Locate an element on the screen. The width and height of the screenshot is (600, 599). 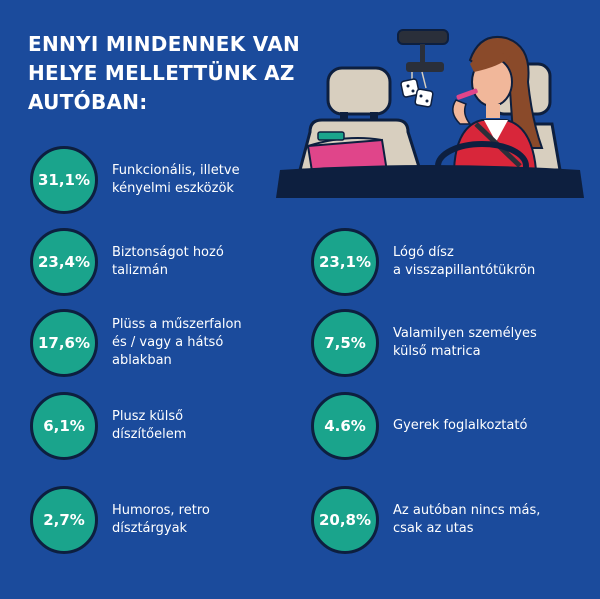
woman-driver is located at coordinates (498, 103).